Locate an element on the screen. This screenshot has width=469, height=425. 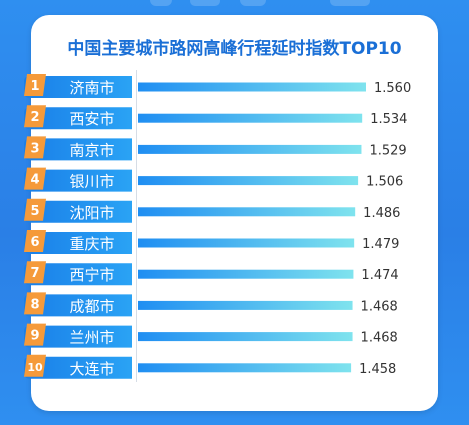
rank-number: 4 is located at coordinates (34, 180).